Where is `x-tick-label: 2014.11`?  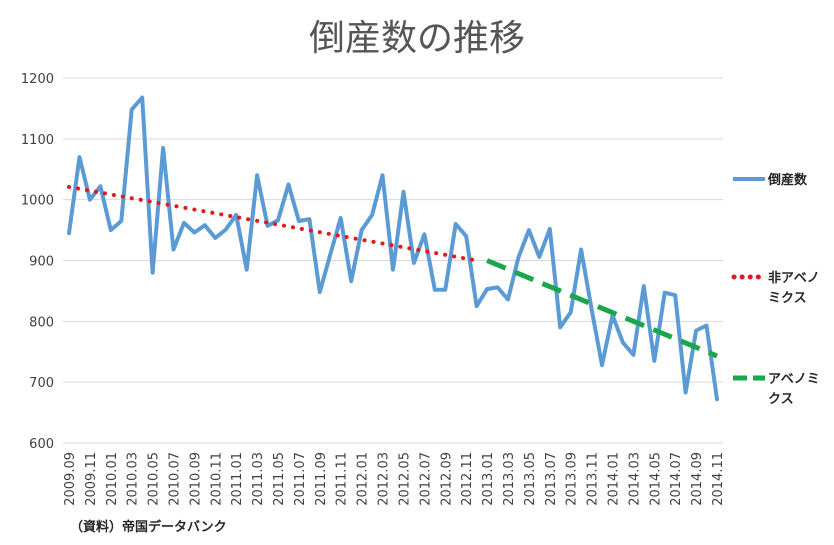 x-tick-label: 2014.11 is located at coordinates (718, 479).